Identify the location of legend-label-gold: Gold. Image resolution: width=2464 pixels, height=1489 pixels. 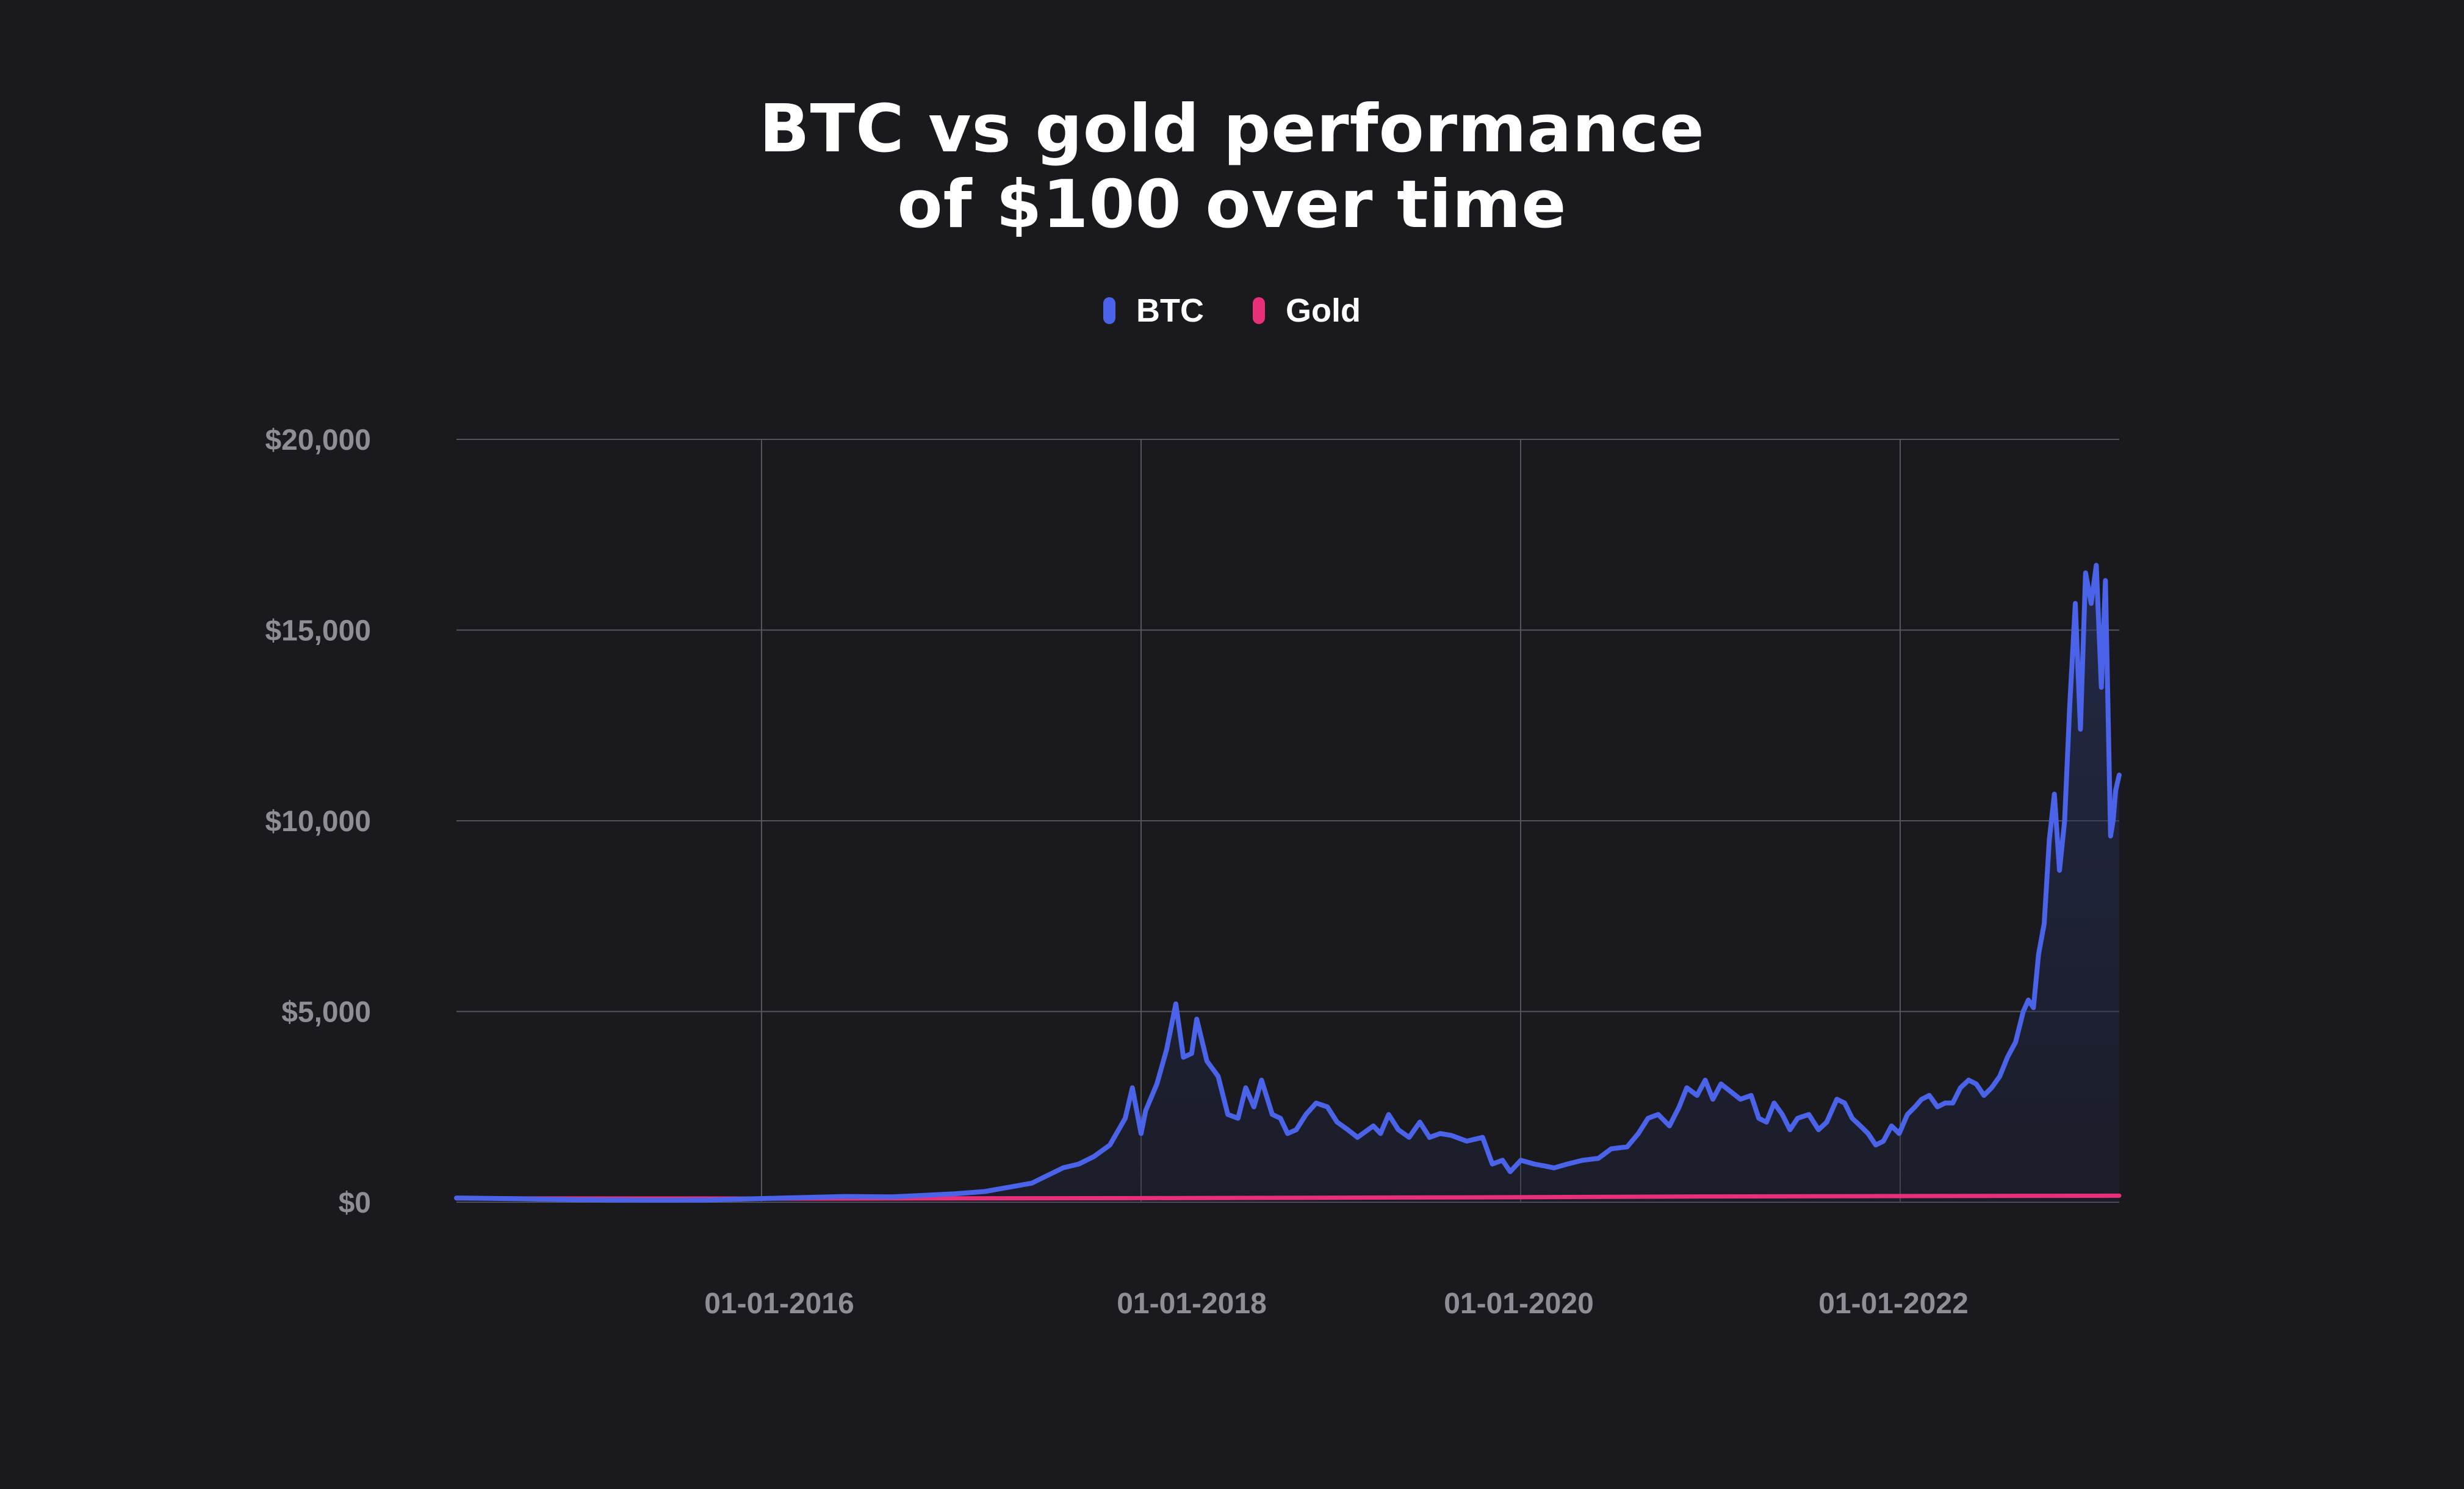
(1324, 310).